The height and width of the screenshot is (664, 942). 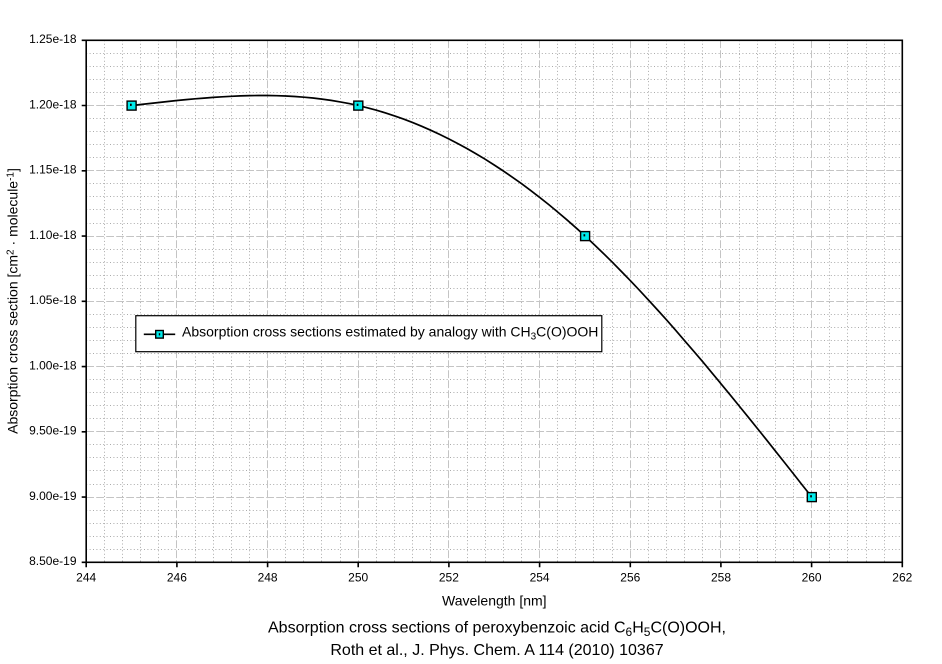 I want to click on svg-text: 8.50e-19, so click(x=53, y=561).